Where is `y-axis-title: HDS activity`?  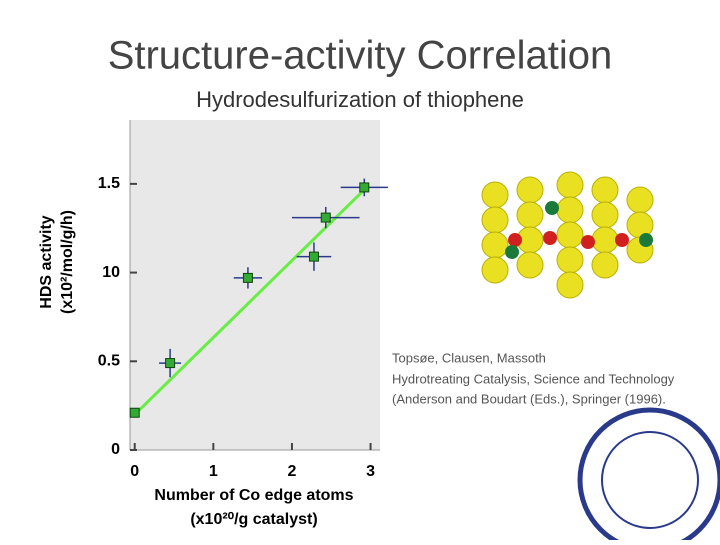
y-axis-title: HDS activity is located at coordinates (46, 261).